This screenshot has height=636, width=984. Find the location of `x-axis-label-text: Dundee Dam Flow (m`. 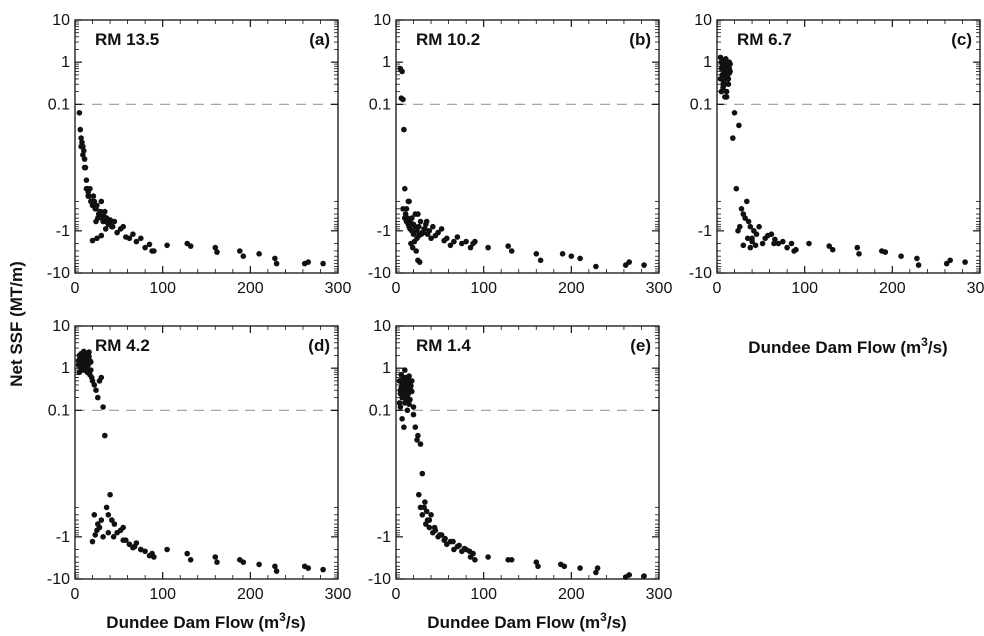

x-axis-label-text: Dundee Dam Flow (m is located at coordinates (513, 622).